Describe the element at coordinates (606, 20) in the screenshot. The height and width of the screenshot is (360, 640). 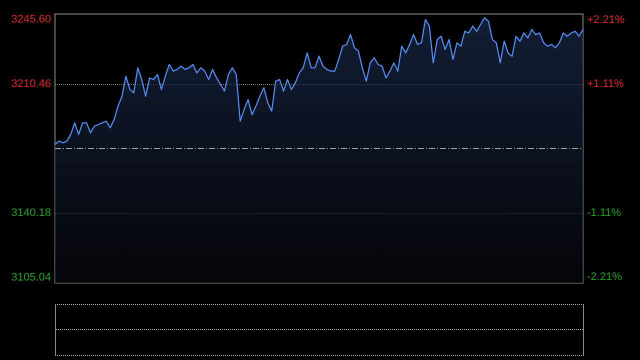
I see `y2-tick-label: +2.21%` at that location.